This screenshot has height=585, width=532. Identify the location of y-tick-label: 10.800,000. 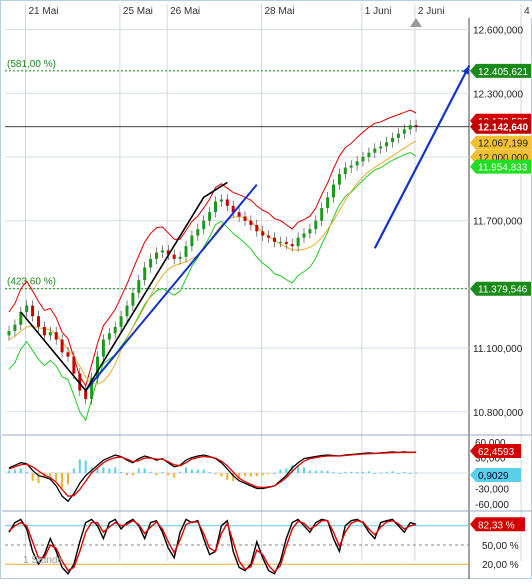
(498, 413).